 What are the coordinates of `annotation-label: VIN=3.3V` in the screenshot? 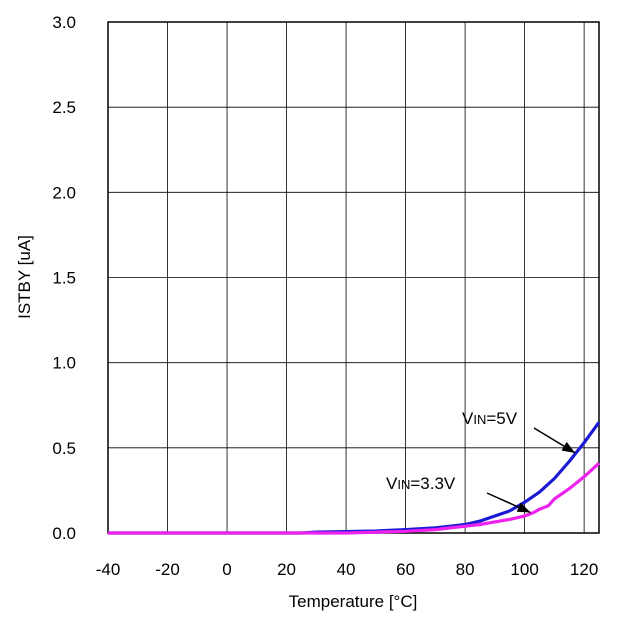 It's located at (421, 483).